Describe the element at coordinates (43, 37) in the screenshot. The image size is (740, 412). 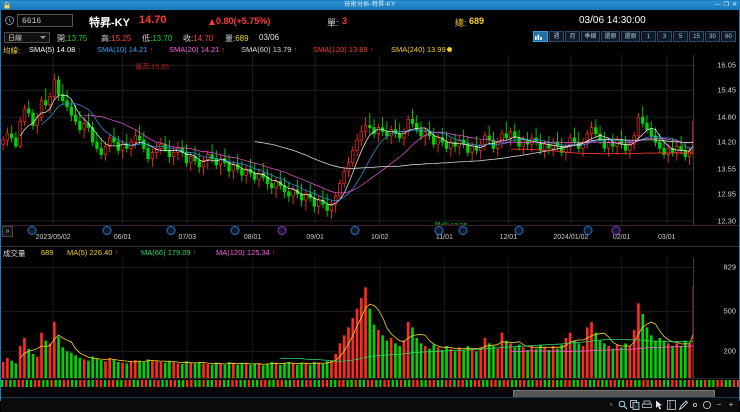
I see `chevron-down-icon` at that location.